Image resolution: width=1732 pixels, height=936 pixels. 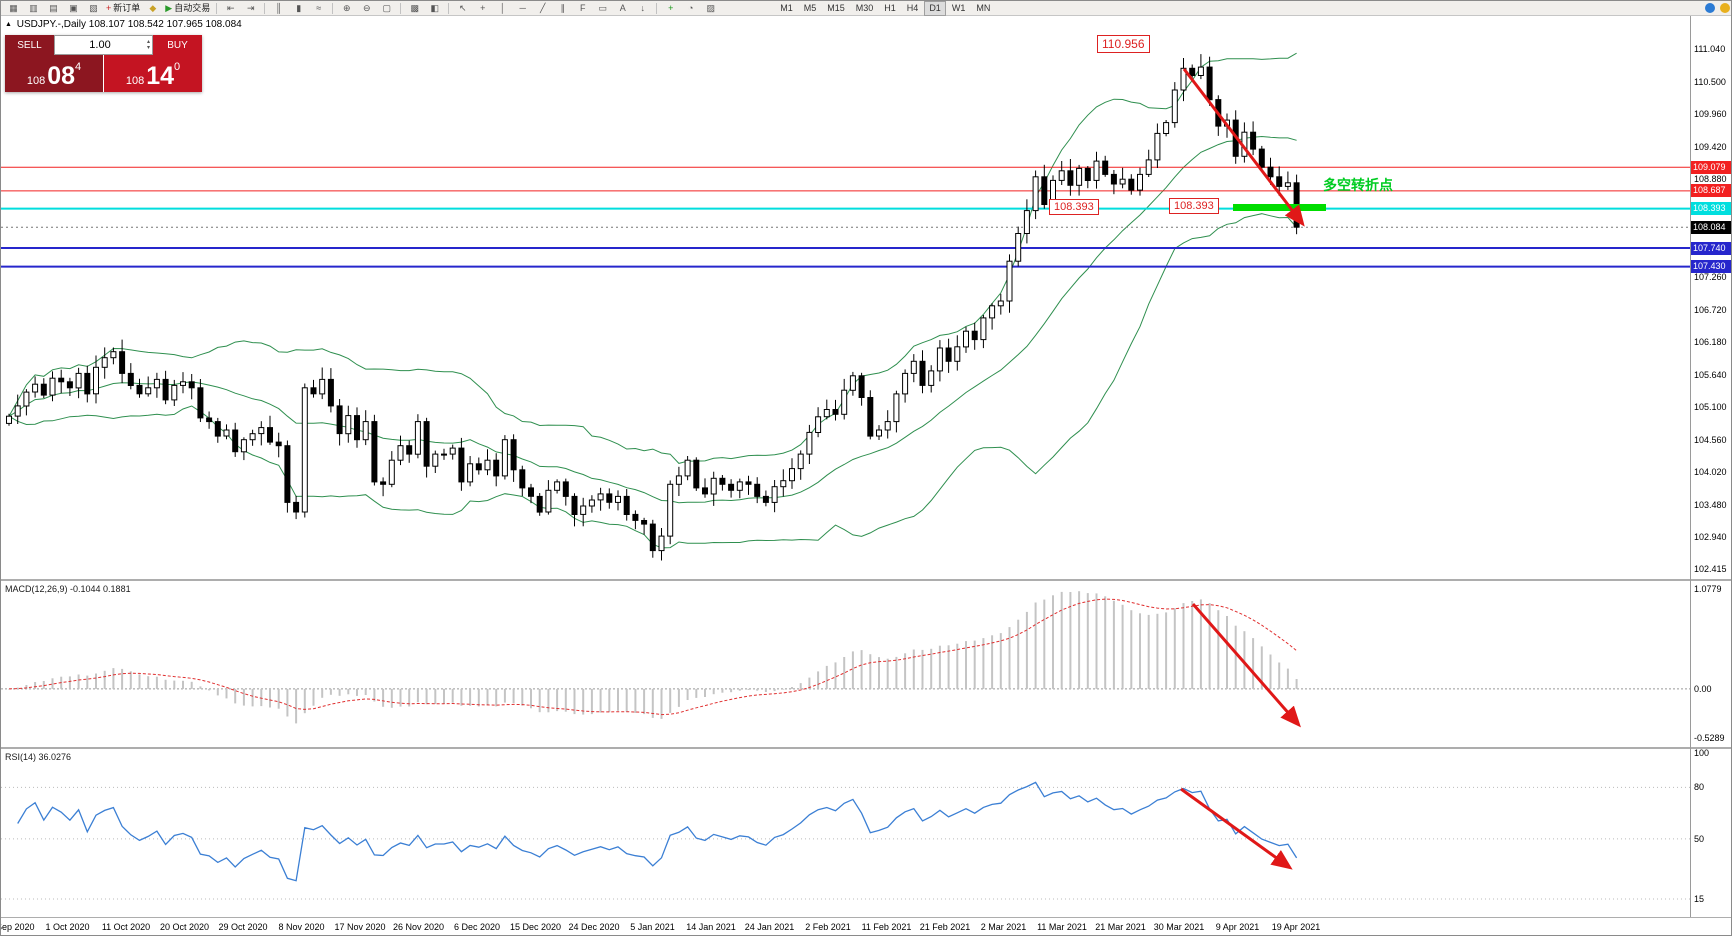 What do you see at coordinates (1710, 179) in the screenshot?
I see `price-axis-label: 108.880` at bounding box center [1710, 179].